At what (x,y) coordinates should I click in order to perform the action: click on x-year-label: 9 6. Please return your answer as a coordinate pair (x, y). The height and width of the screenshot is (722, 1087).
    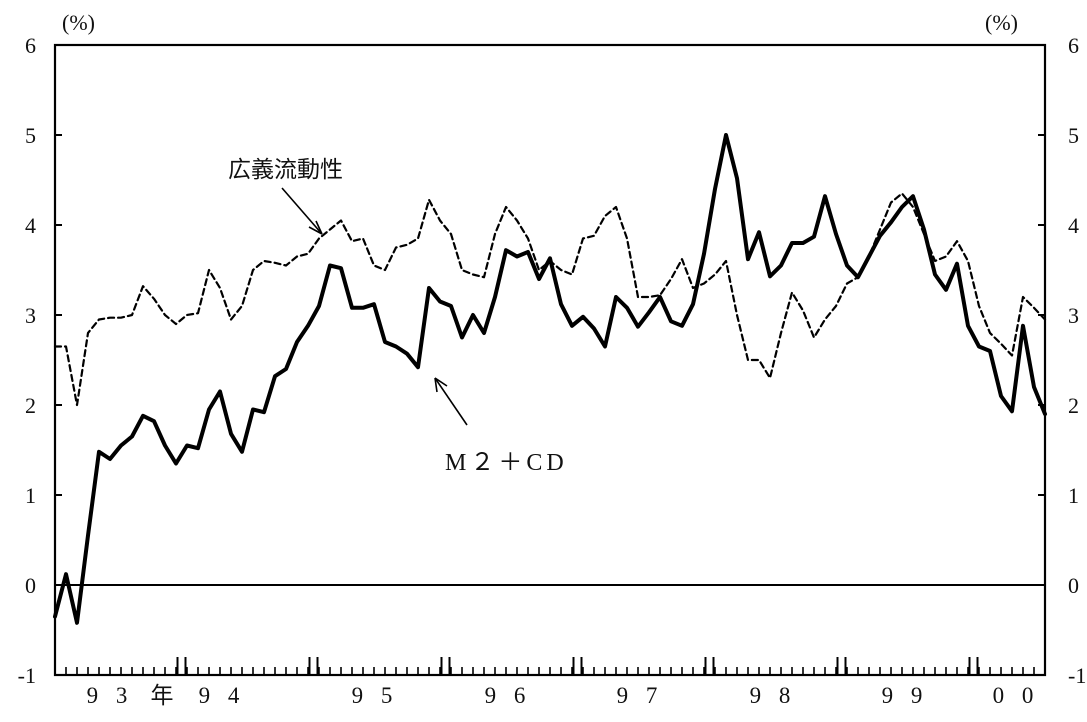
    Looking at the image, I should click on (508, 695).